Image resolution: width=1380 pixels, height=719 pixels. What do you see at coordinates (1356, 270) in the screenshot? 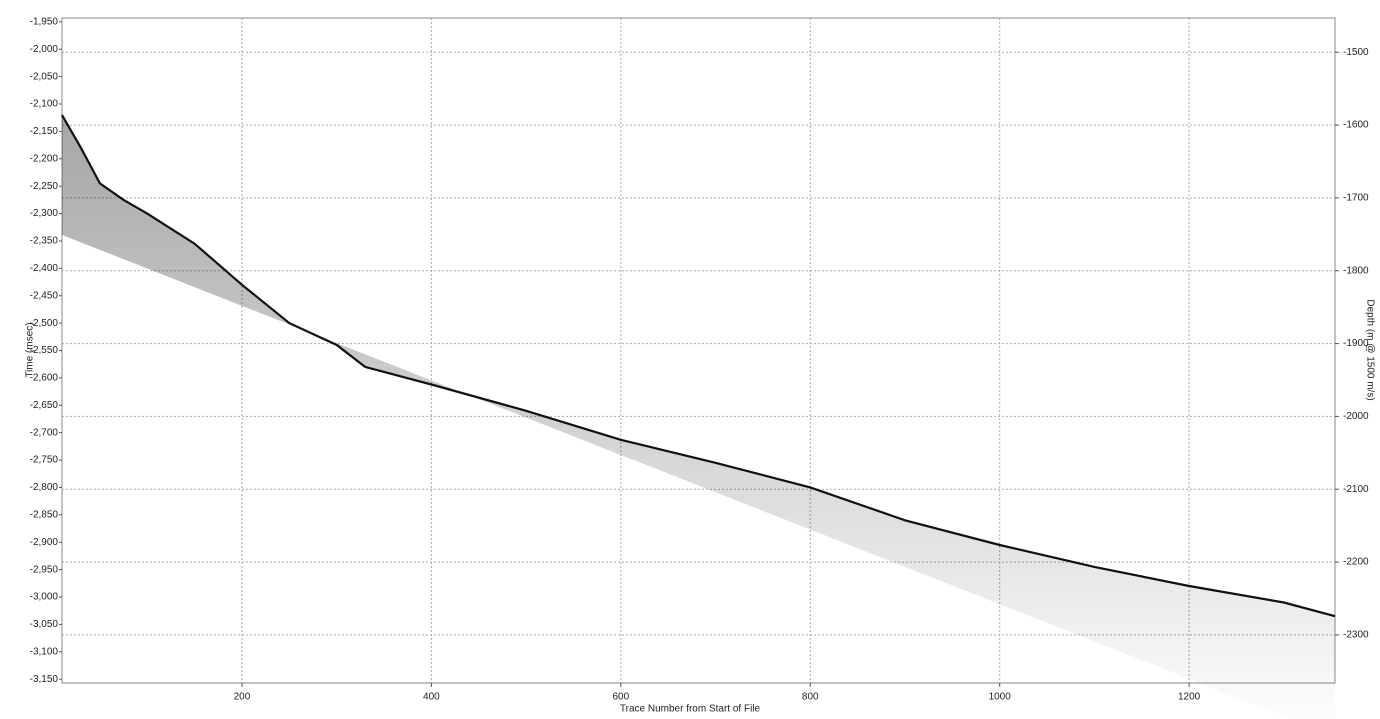
I see `y2-tick-label: -1800` at bounding box center [1356, 270].